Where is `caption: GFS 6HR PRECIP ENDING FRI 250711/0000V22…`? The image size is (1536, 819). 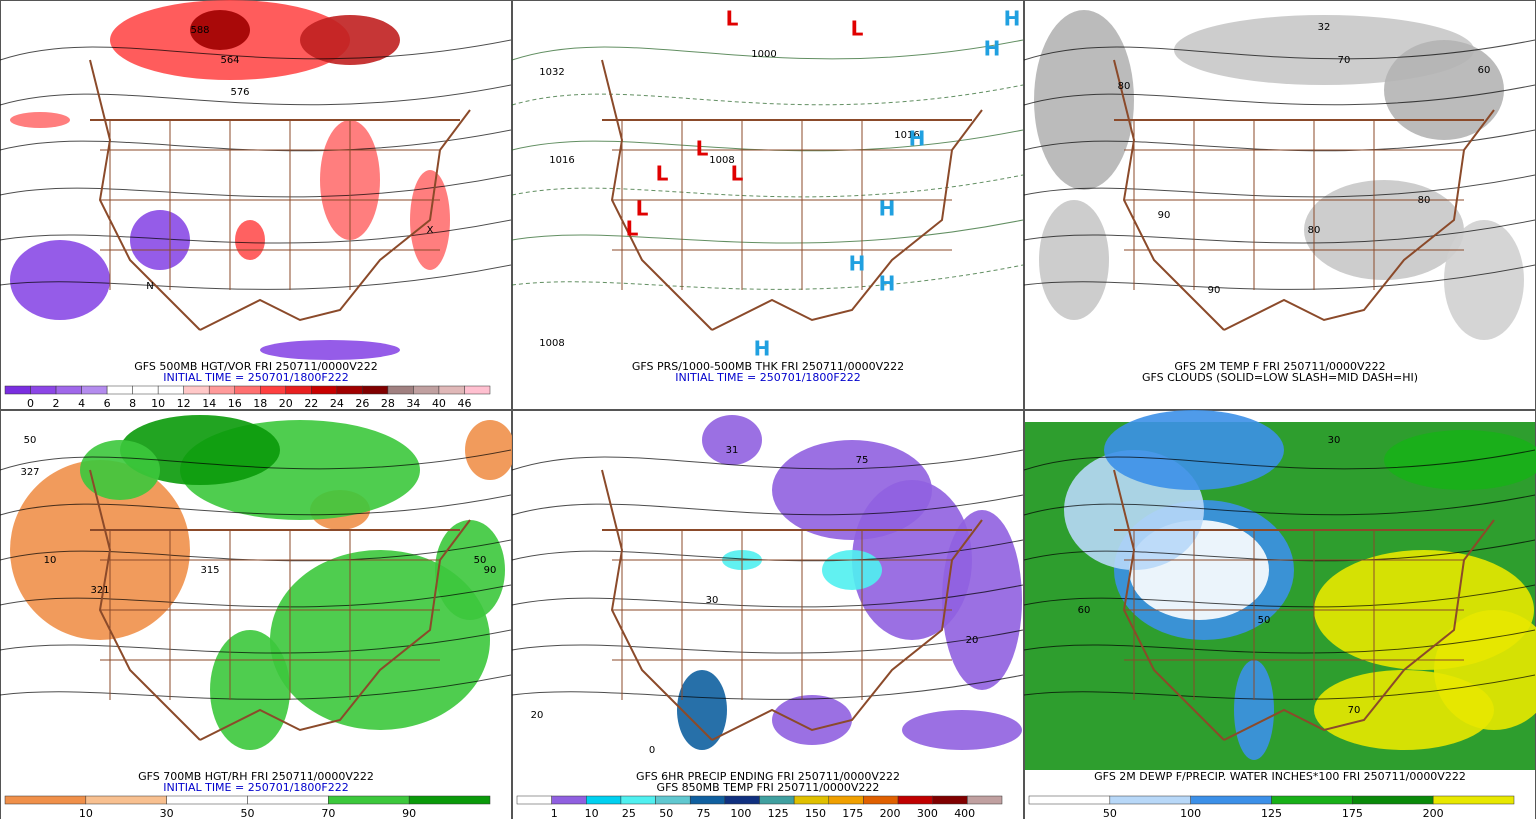
caption: GFS 6HR PRECIP ENDING FRI 250711/0000V22… is located at coordinates (768, 776).